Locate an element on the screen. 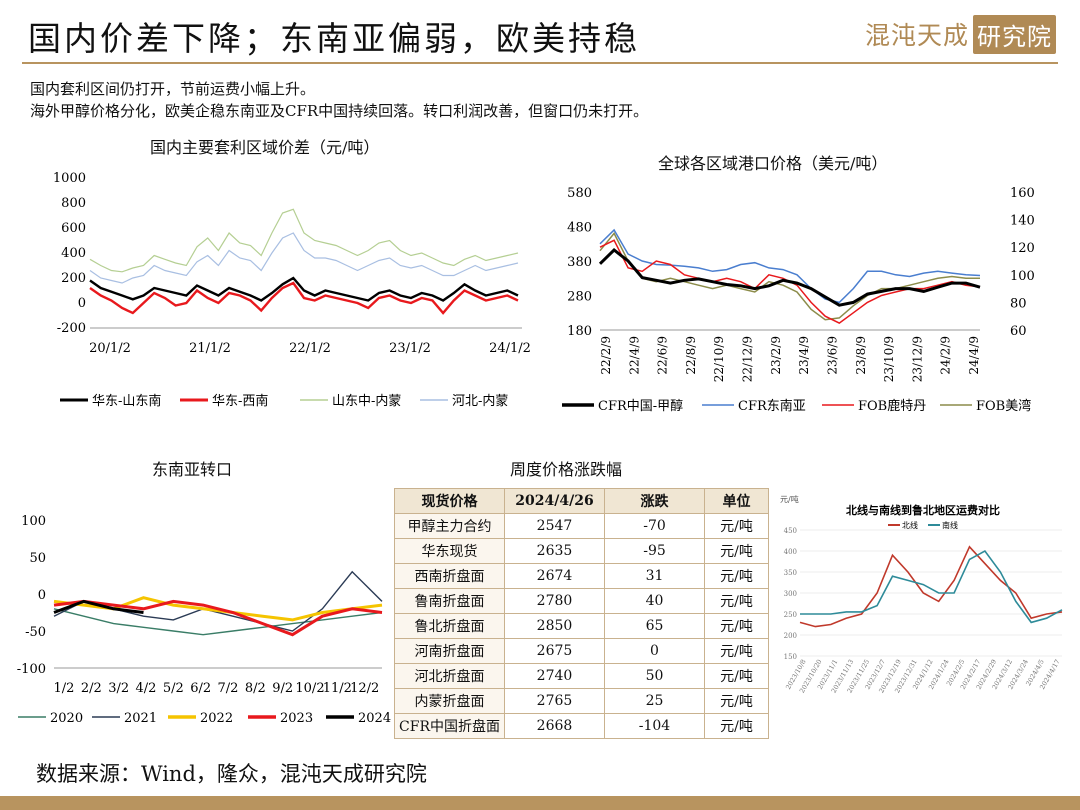 The image size is (1080, 810). legend-label: CFR东南亚 is located at coordinates (772, 406).